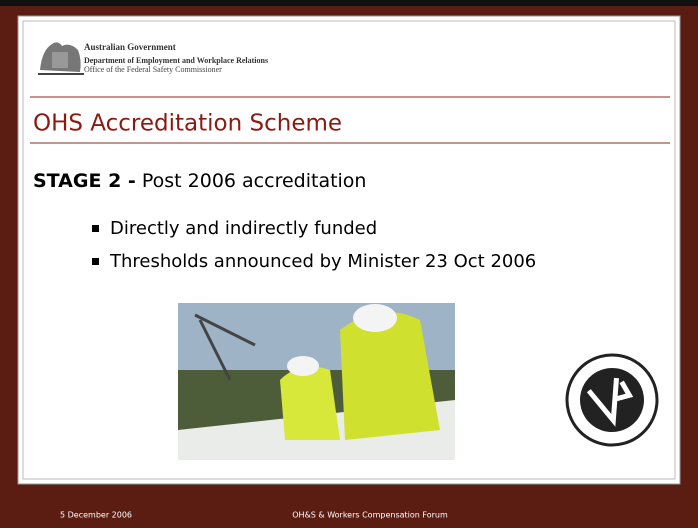  What do you see at coordinates (61, 58) in the screenshot?
I see `crest` at bounding box center [61, 58].